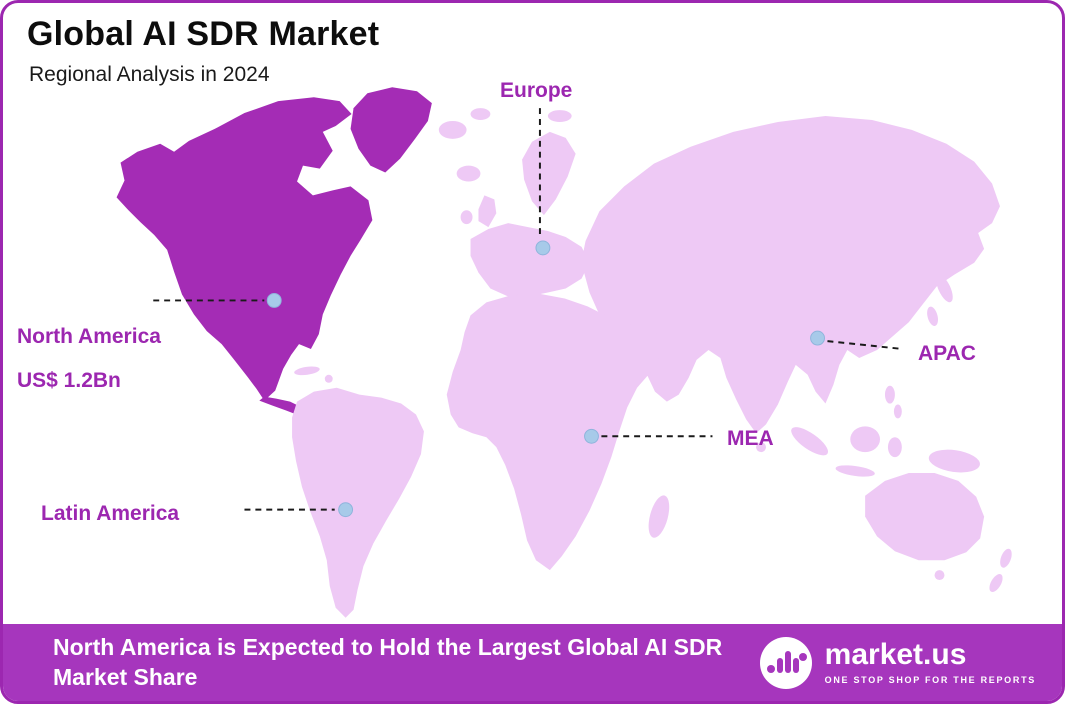  Describe the element at coordinates (947, 353) in the screenshot. I see `apac-label: APAC` at that location.